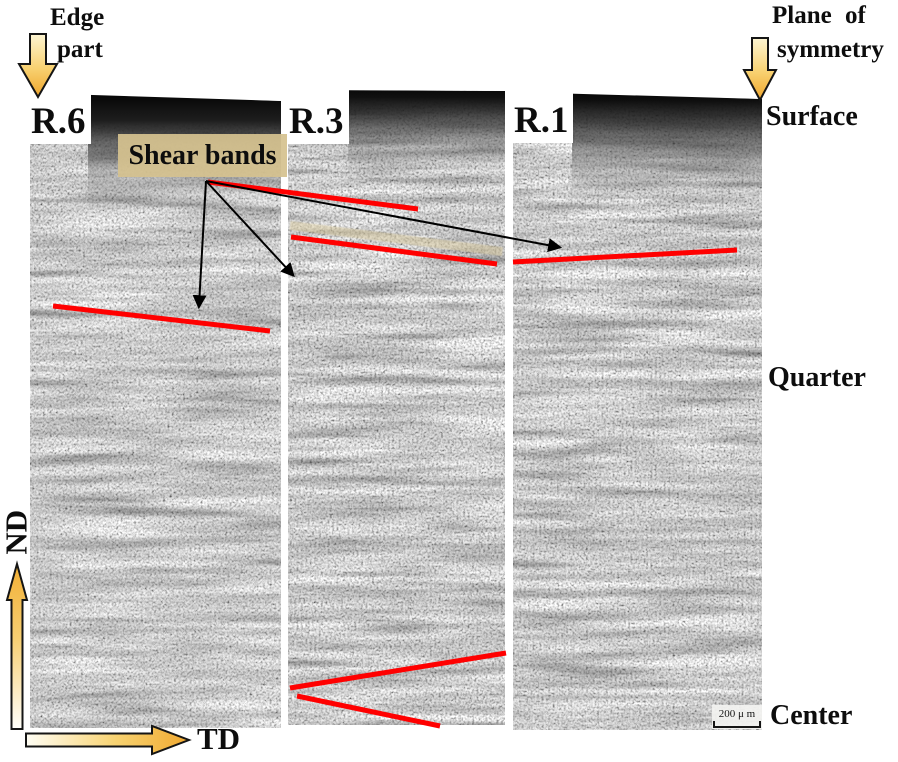 The image size is (898, 762). I want to click on panel-label-r1: R.1, so click(543, 116).